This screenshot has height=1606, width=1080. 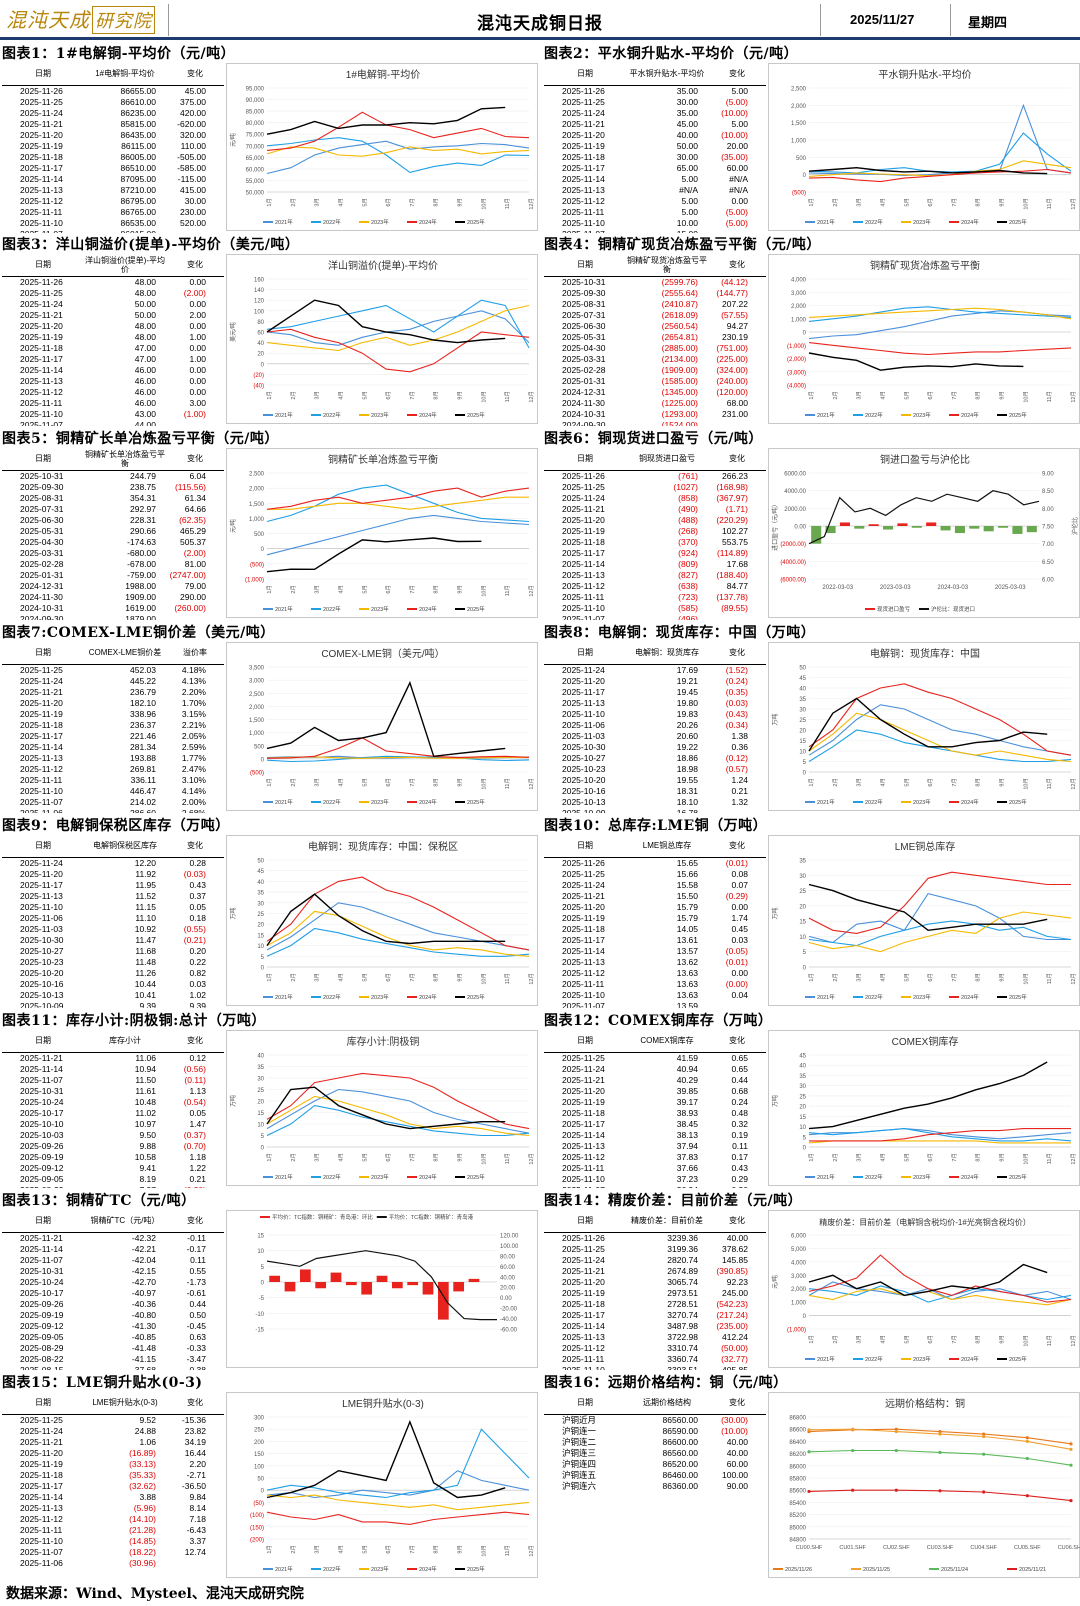 I want to click on table-cell-change: 0.28, so click(x=197, y=862).